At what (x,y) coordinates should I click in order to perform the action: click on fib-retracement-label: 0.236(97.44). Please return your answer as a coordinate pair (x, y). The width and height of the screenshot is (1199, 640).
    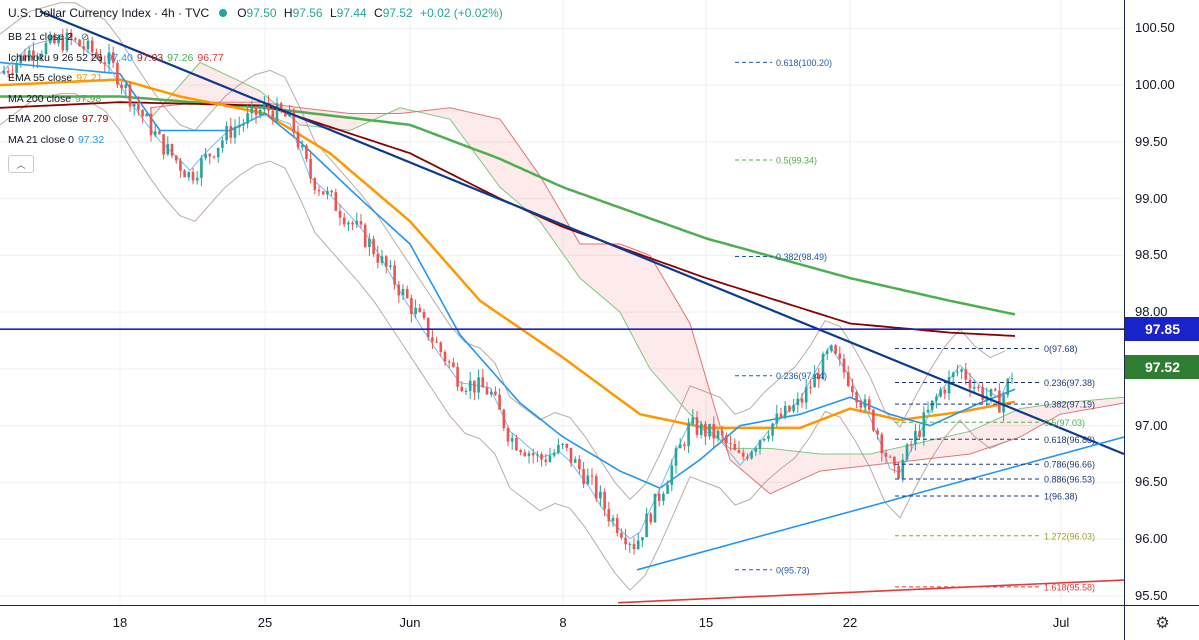
    Looking at the image, I should click on (801, 376).